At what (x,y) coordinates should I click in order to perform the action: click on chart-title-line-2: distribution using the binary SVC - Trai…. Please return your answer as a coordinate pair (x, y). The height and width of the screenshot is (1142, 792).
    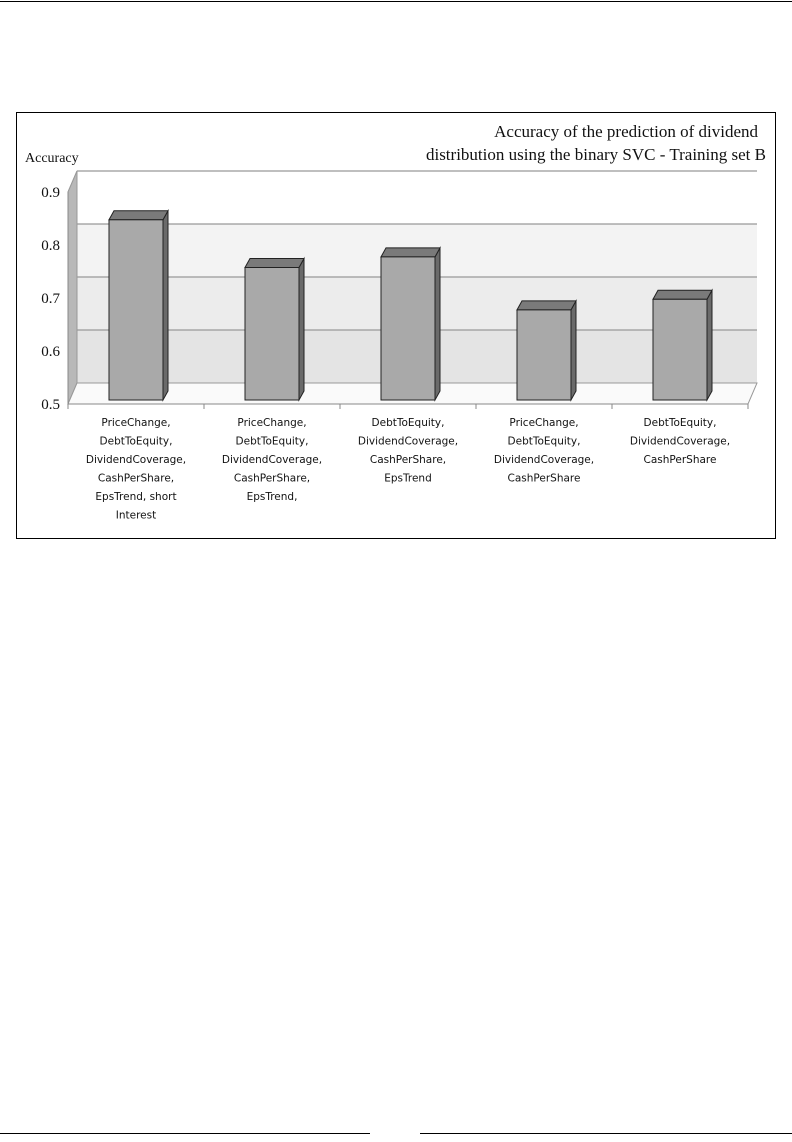
    Looking at the image, I should click on (596, 154).